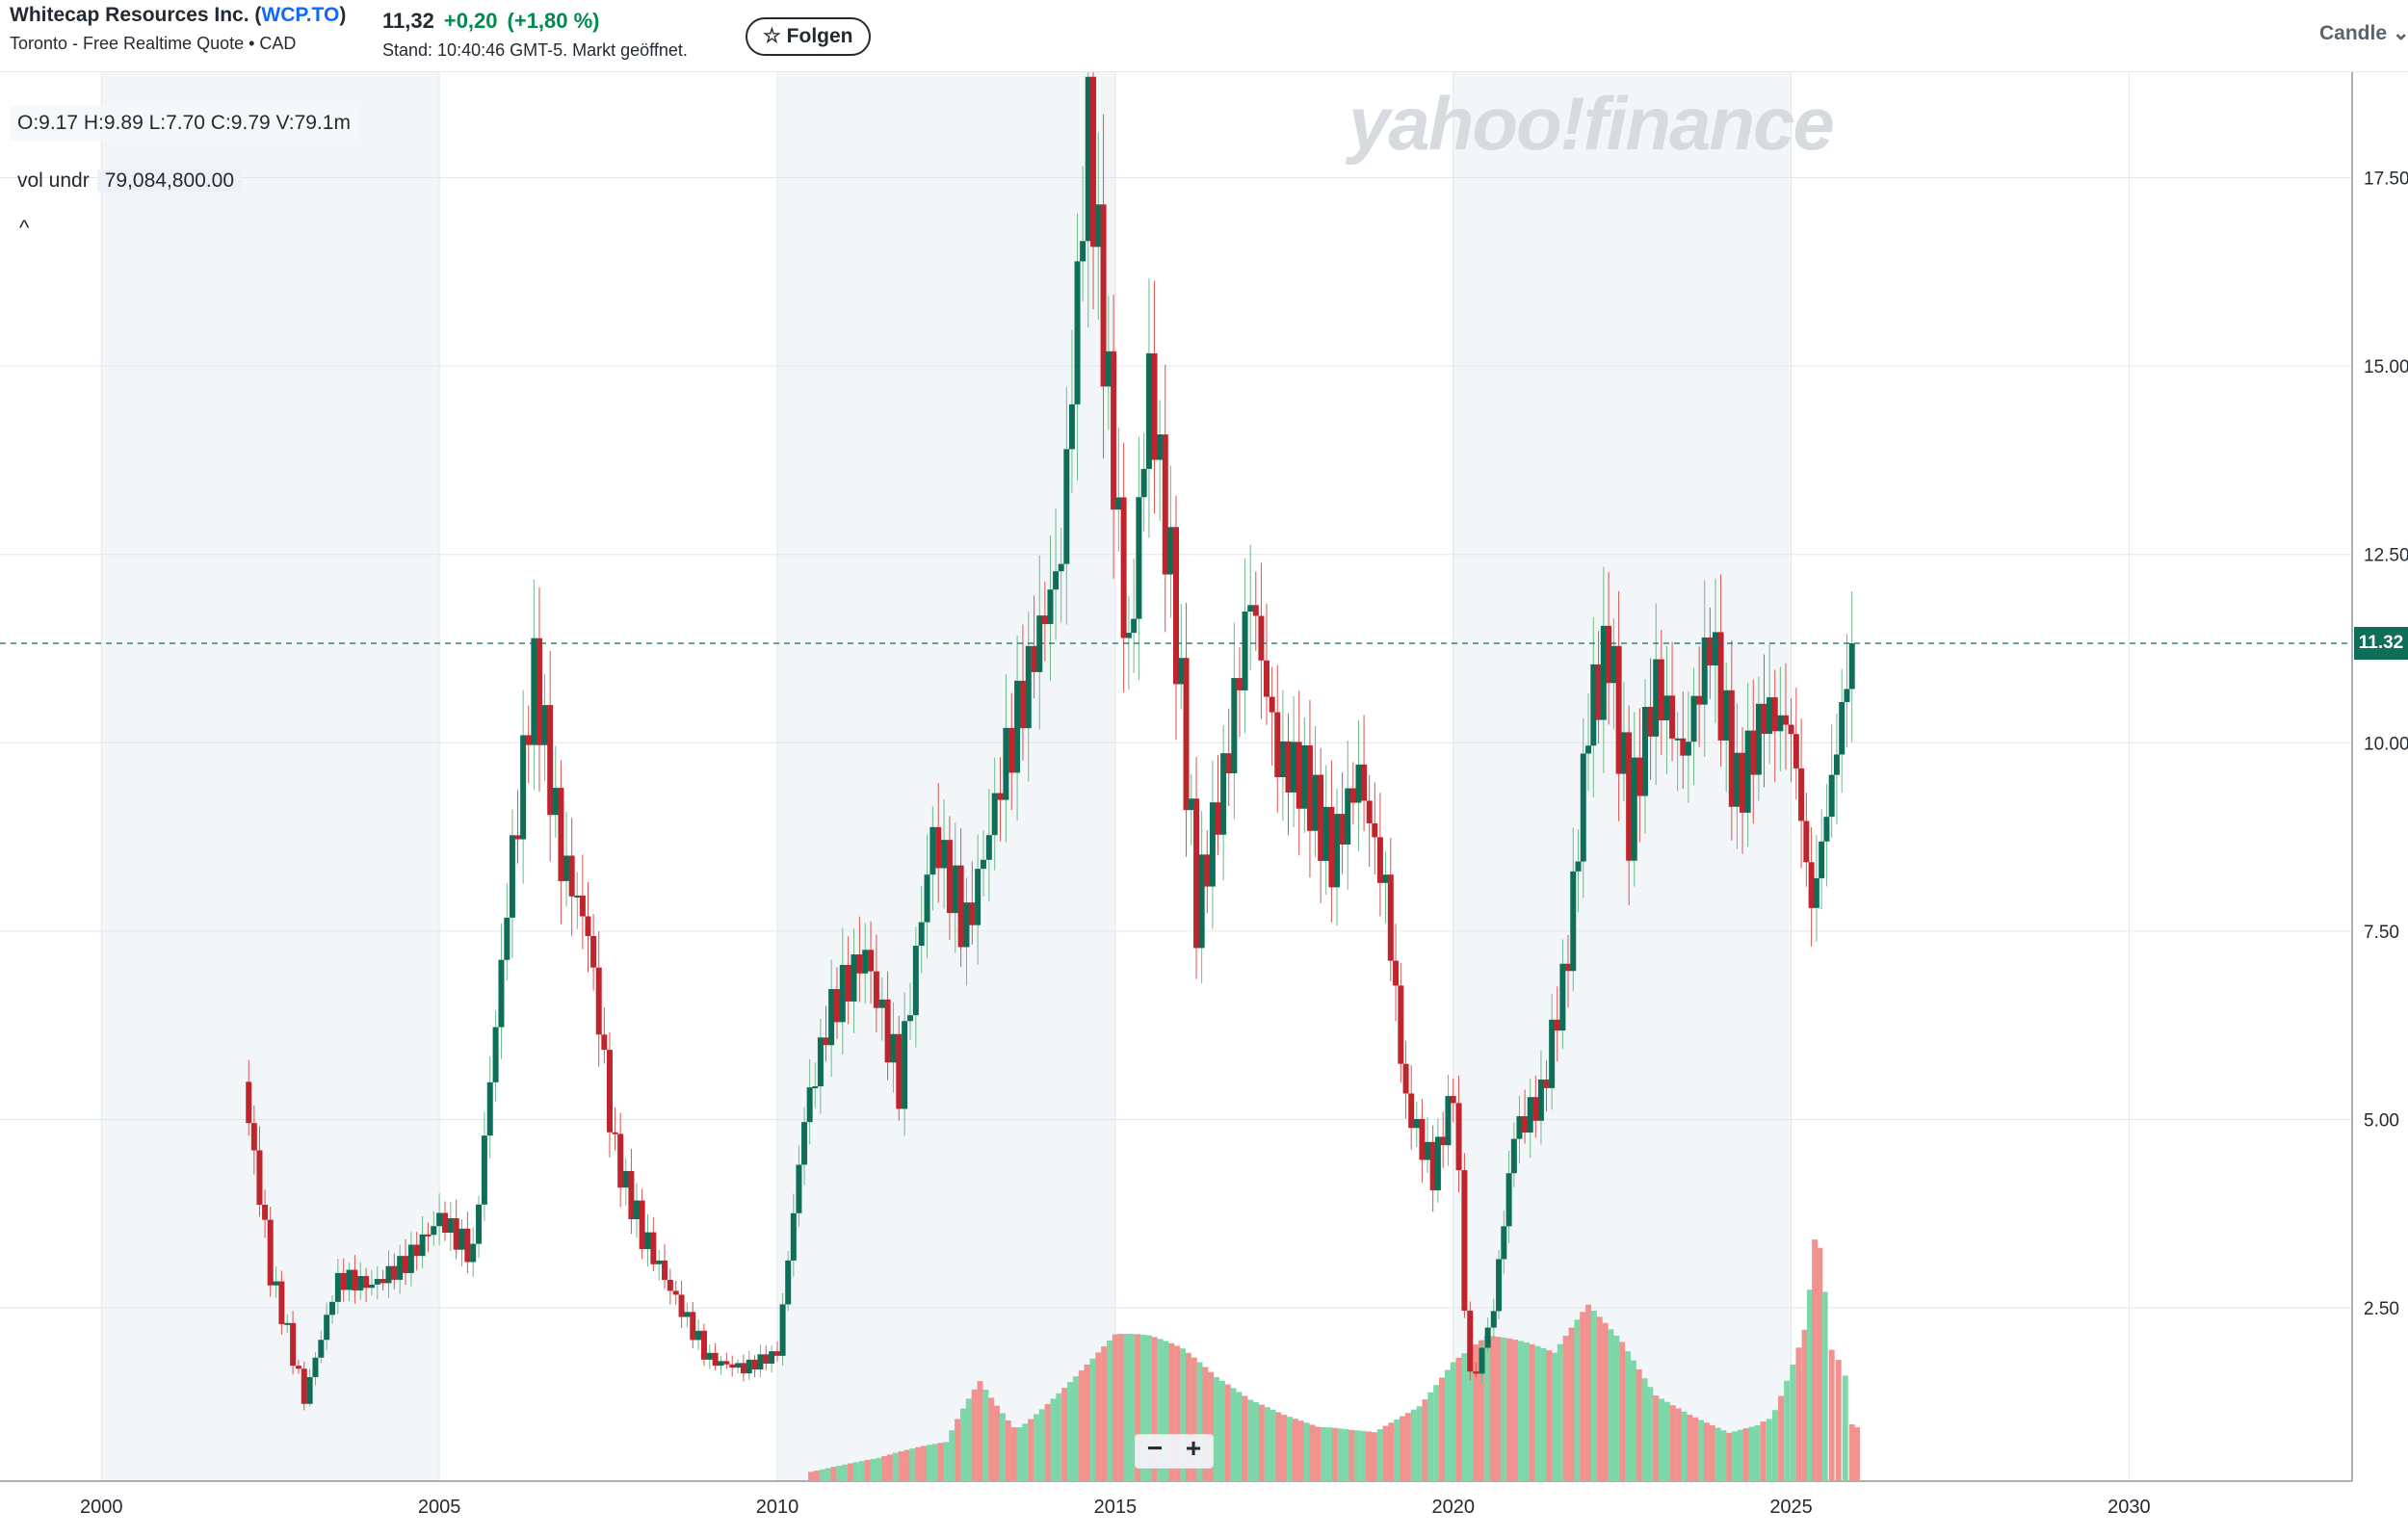  Describe the element at coordinates (1193, 1448) in the screenshot. I see `zoom-in-button: +` at that location.